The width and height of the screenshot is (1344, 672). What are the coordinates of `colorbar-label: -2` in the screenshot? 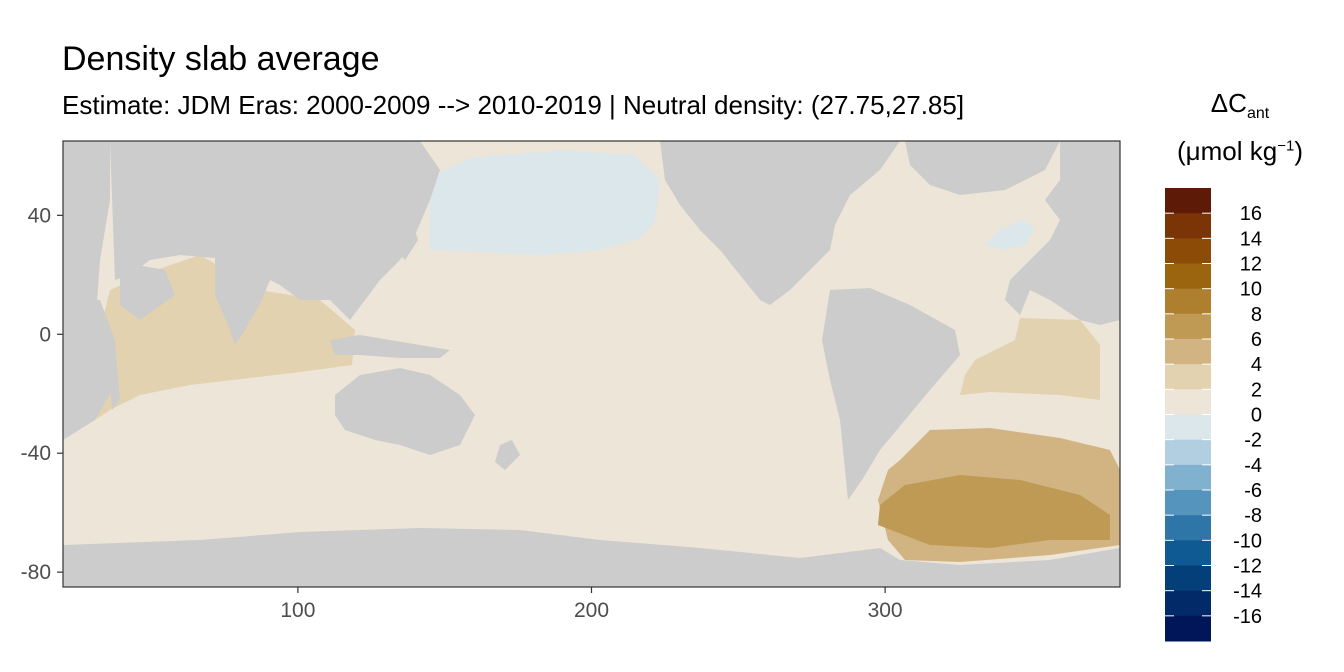 It's located at (1253, 441).